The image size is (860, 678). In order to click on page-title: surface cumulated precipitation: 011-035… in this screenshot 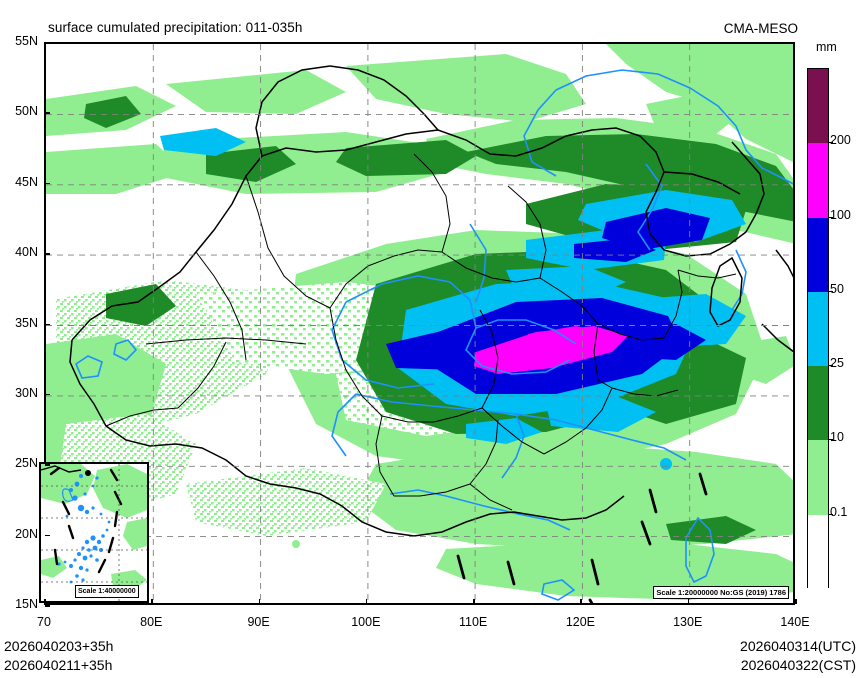, I will do `click(175, 27)`.